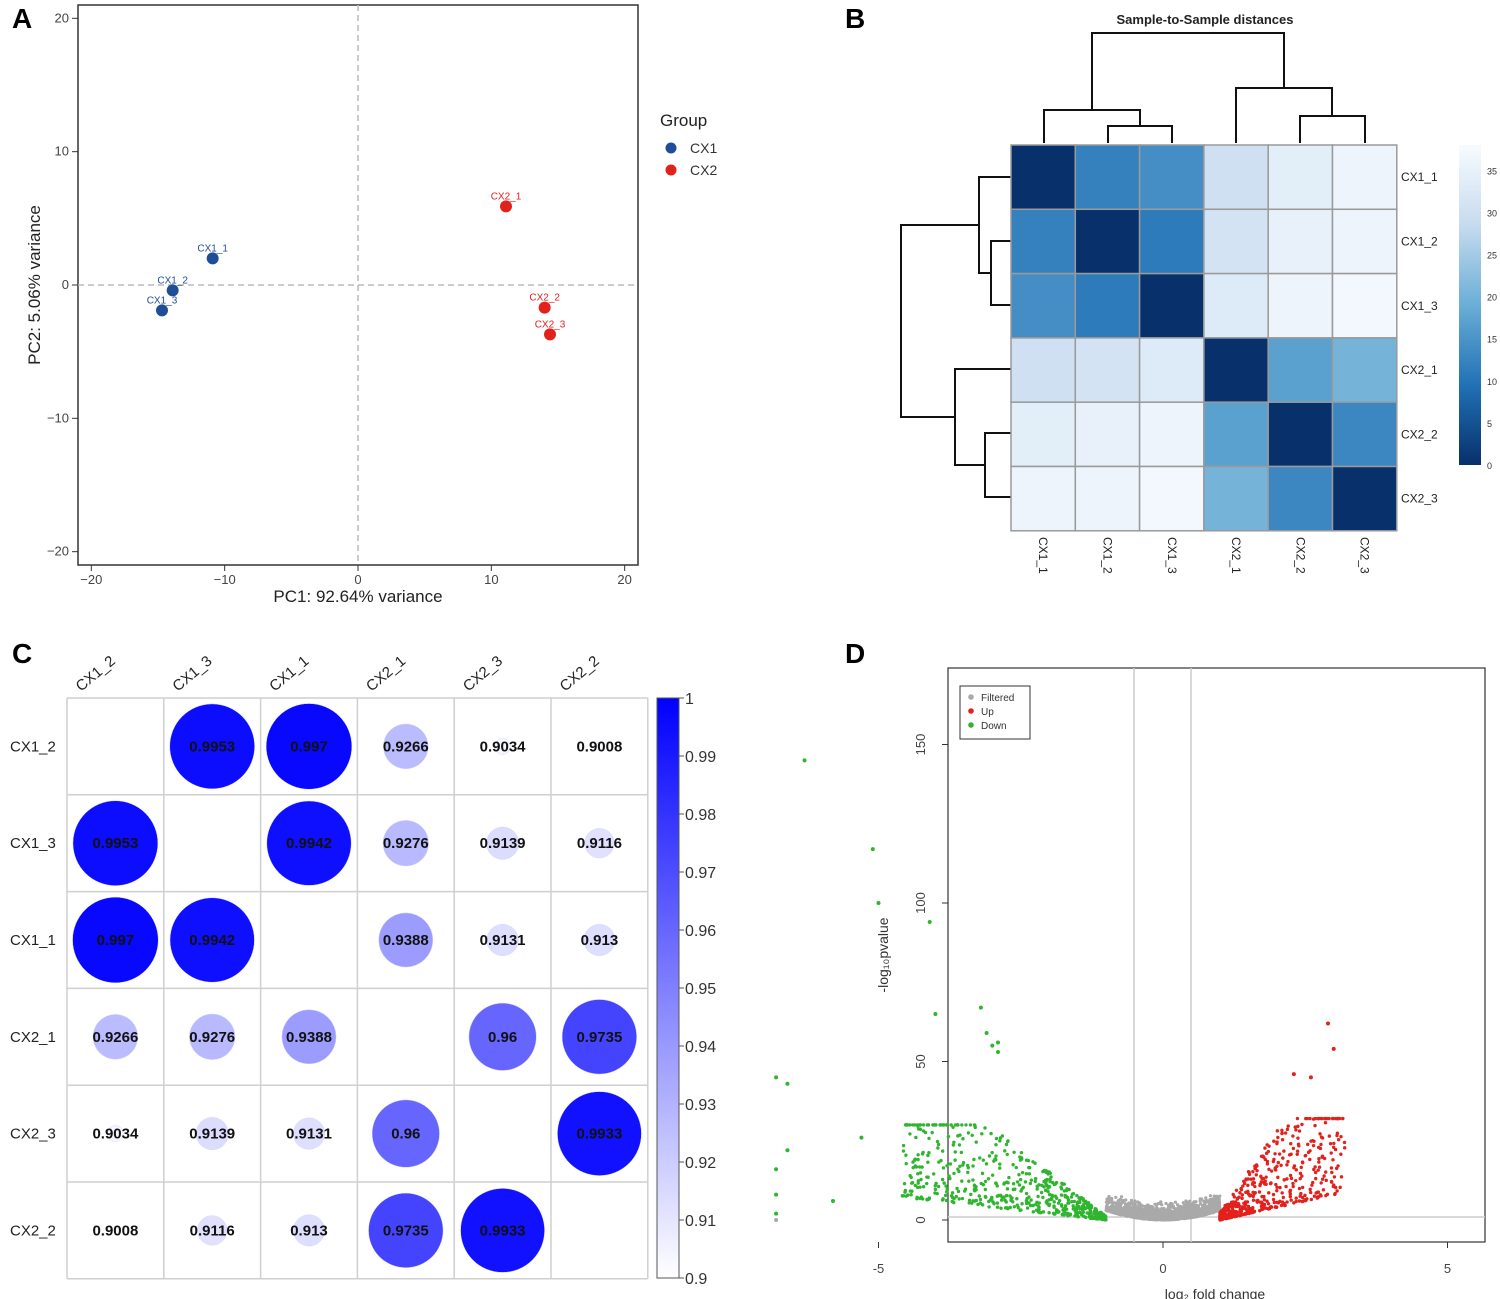 This screenshot has width=1500, height=1299. What do you see at coordinates (994, 726) in the screenshot?
I see `volcano-legend-down: Down` at bounding box center [994, 726].